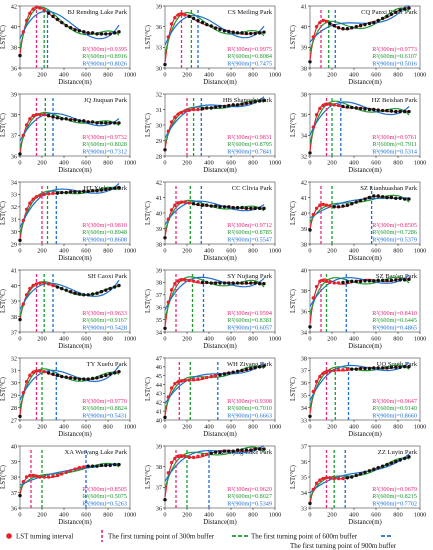 The height and width of the screenshot is (550, 433). What do you see at coordinates (95, 452) in the screenshot?
I see `chart-title: XA Weiyang Lake Park` at bounding box center [95, 452].